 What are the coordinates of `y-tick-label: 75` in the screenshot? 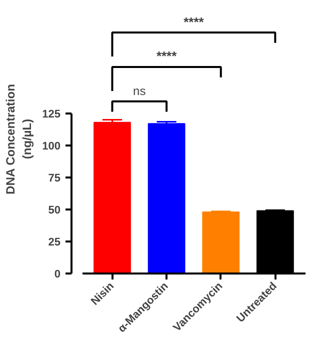 It's located at (54, 178).